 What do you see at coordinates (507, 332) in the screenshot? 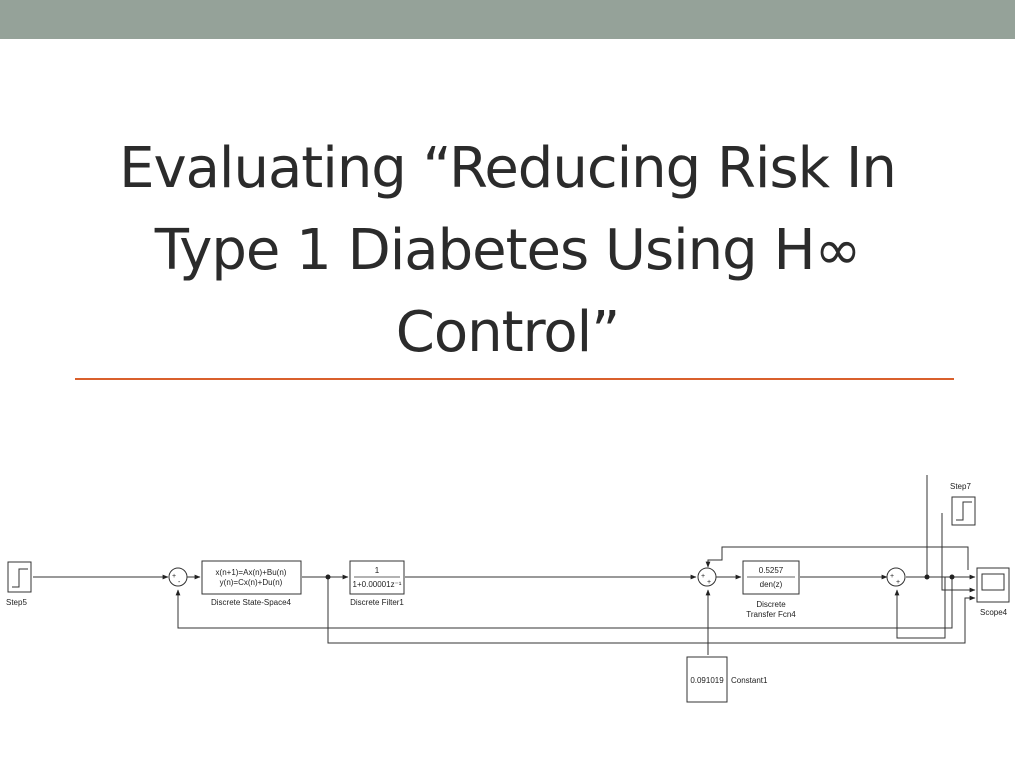
I see `title-line-3: Control”` at bounding box center [507, 332].